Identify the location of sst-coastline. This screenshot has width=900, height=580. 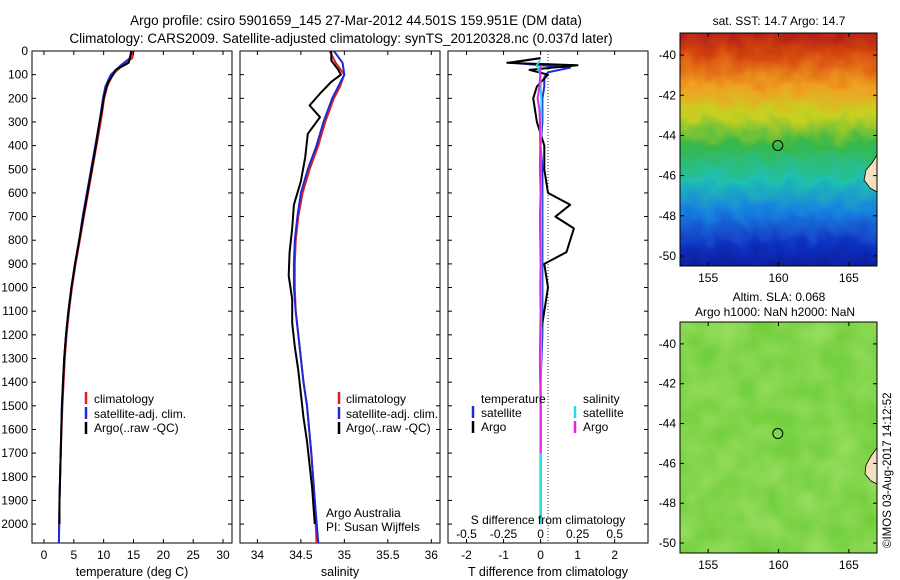
(870, 173).